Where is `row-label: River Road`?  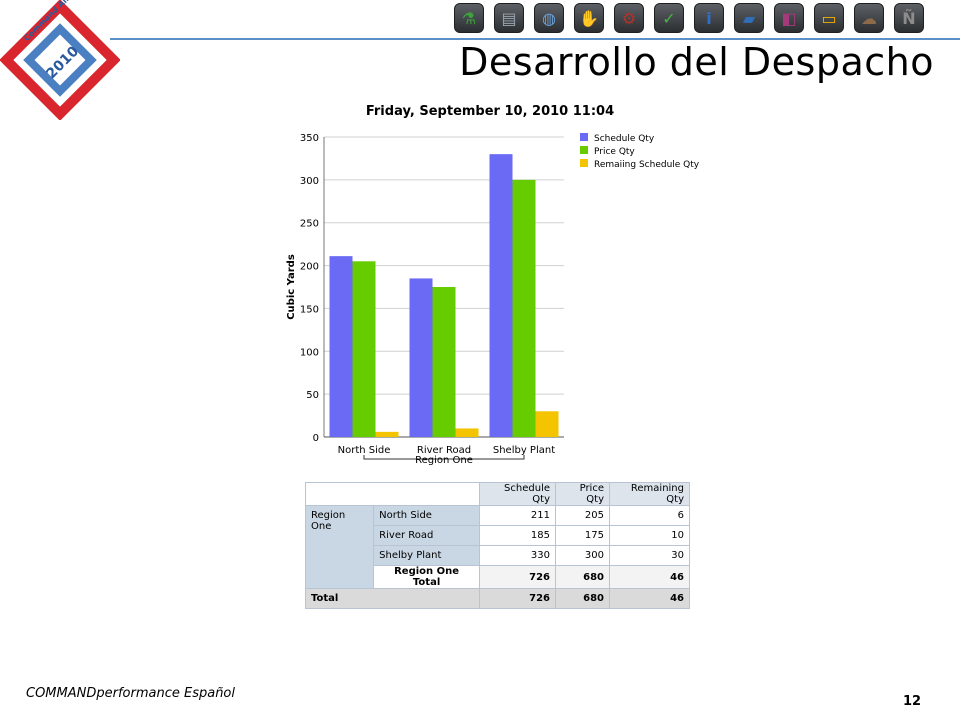 row-label: River Road is located at coordinates (426, 535).